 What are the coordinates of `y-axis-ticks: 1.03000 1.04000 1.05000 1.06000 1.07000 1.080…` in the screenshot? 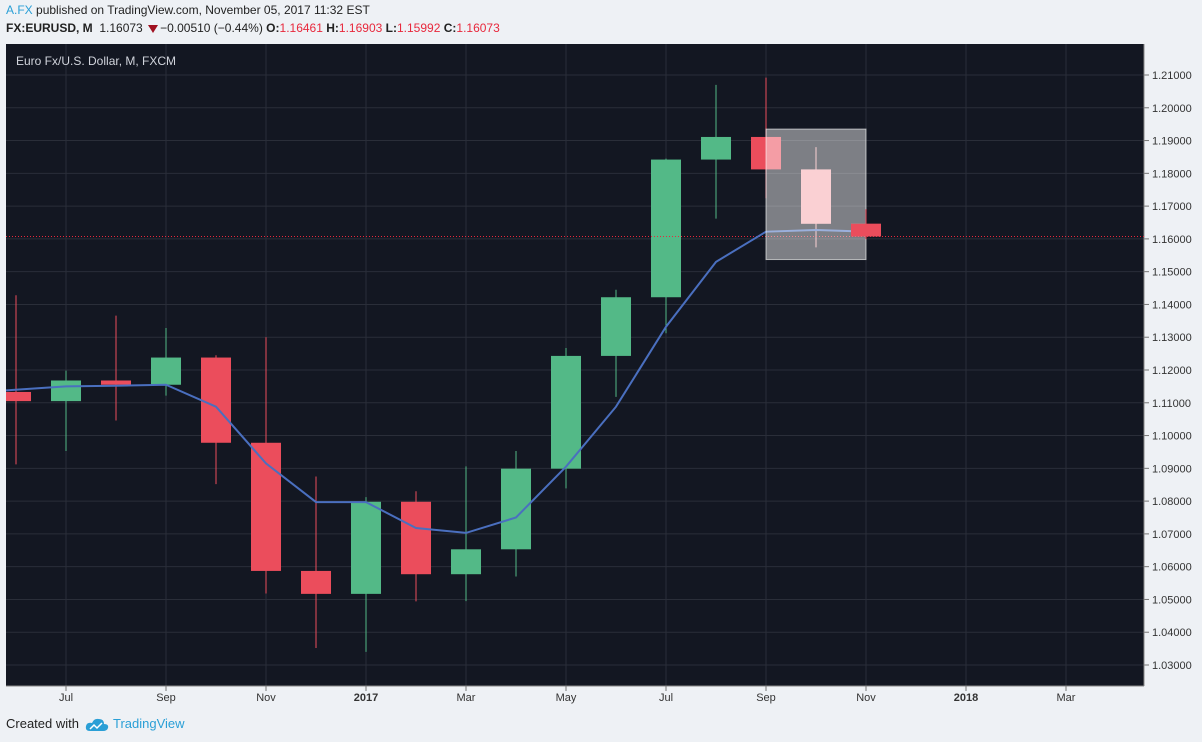 It's located at (1167, 365).